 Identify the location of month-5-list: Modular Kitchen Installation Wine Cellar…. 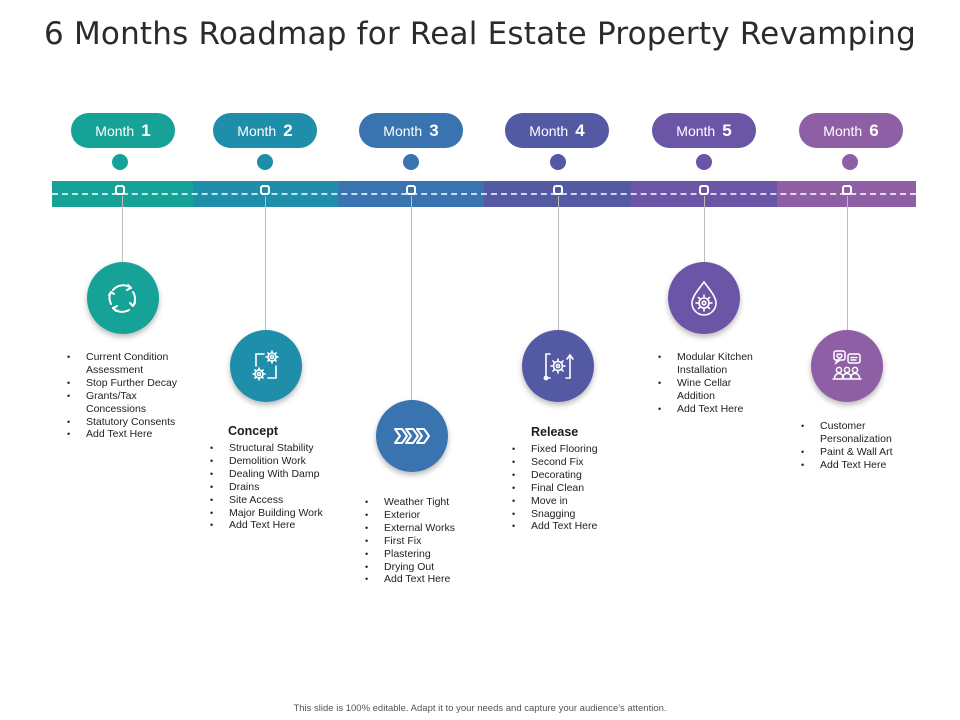
(714, 383).